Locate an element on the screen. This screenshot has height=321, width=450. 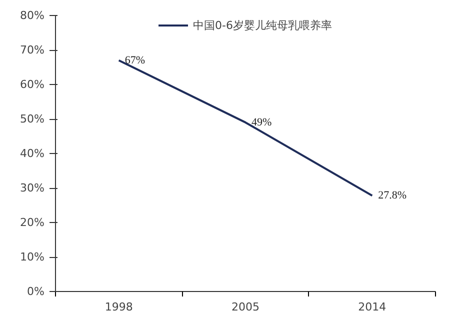
y-tick-label: 40% is located at coordinates (32, 153).